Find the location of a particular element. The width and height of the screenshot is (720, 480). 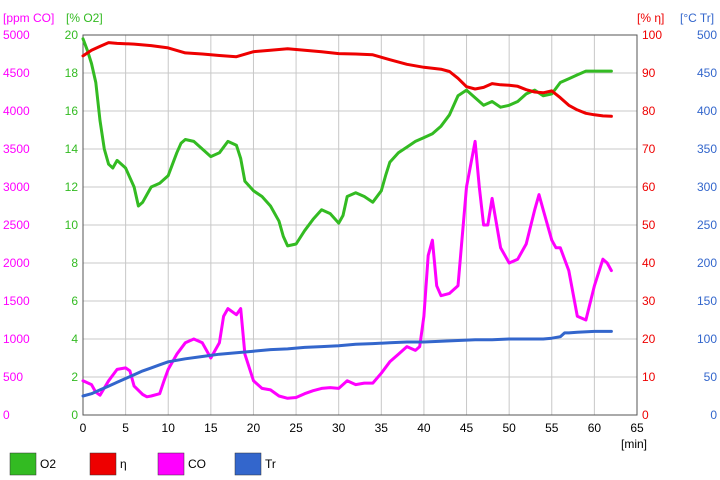

legend: O2 η CO Tr is located at coordinates (142, 464).